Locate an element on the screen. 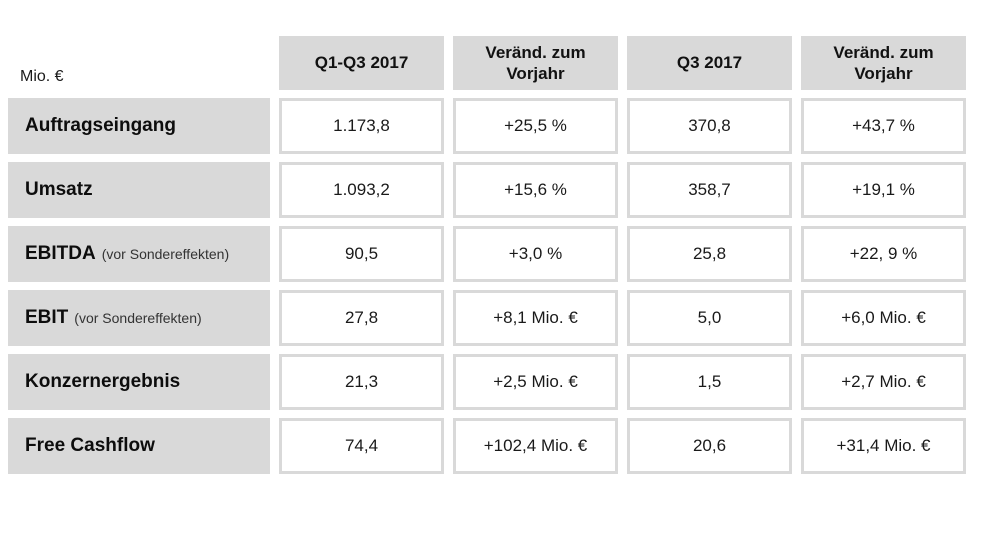 The width and height of the screenshot is (1000, 544). table-cell: +6,0 Mio. € is located at coordinates (883, 318).